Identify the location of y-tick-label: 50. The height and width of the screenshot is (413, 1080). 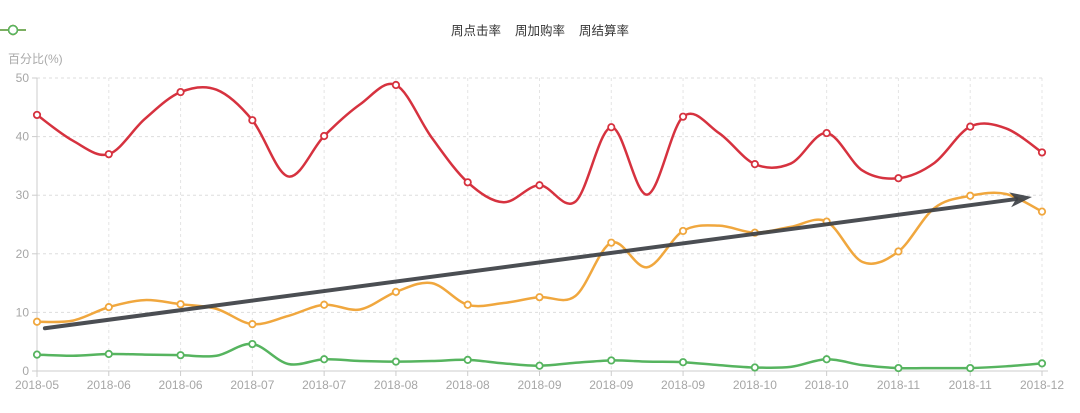
(23, 78).